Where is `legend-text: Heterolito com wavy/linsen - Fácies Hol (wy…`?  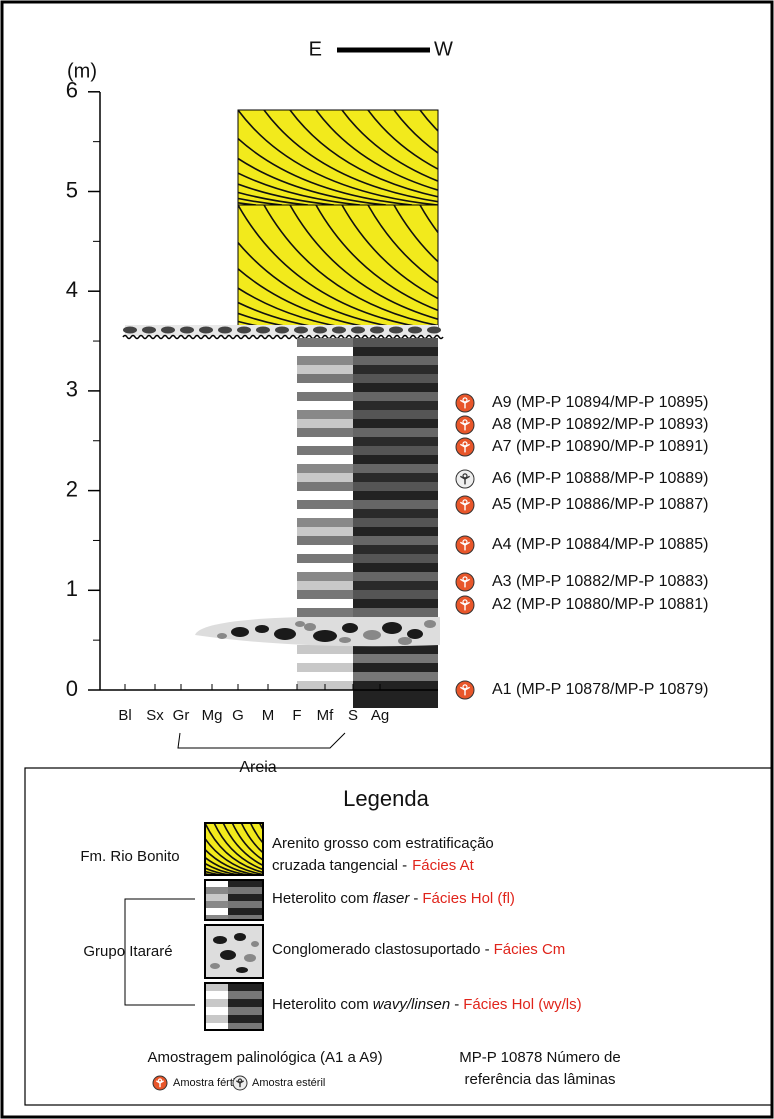 legend-text: Heterolito com wavy/linsen - Fácies Hol (wy… is located at coordinates (427, 1004).